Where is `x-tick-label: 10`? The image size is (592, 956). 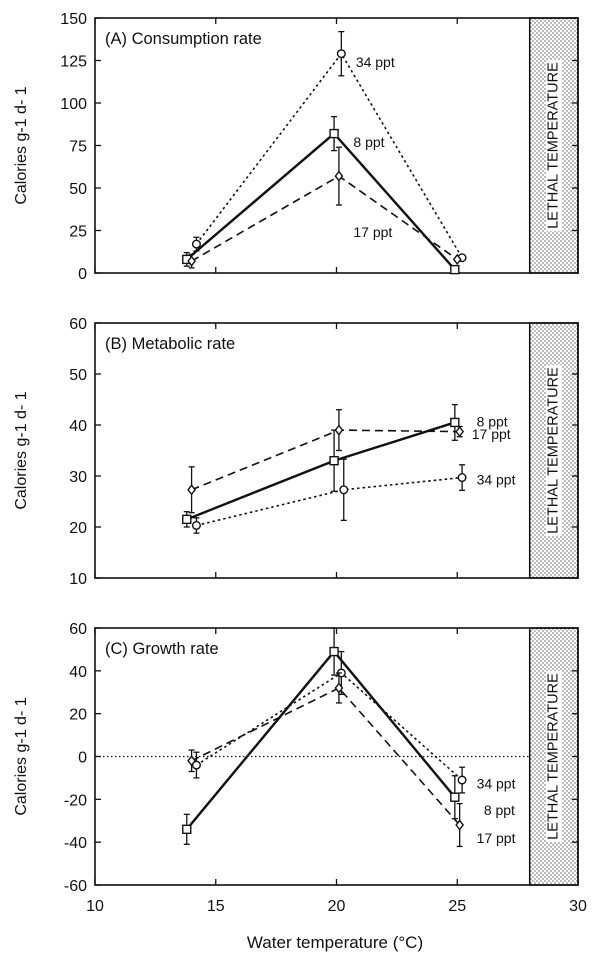 x-tick-label: 10 is located at coordinates (95, 906).